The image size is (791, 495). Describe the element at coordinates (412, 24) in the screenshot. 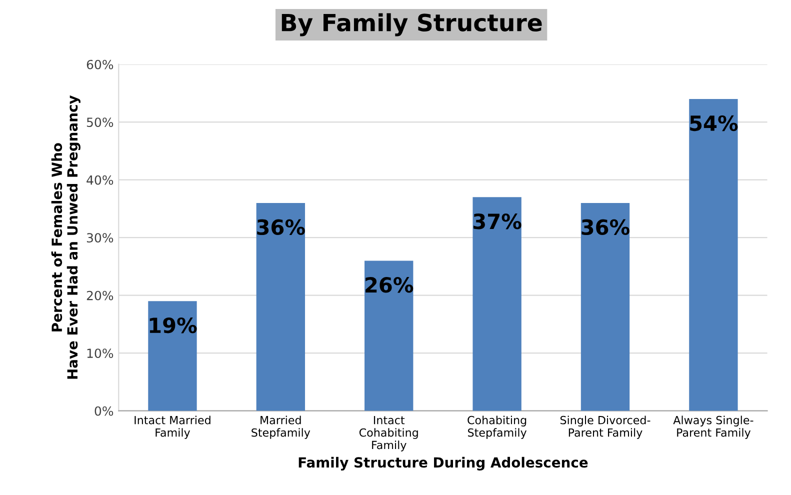

I see `chart-title: By Family Structure` at that location.